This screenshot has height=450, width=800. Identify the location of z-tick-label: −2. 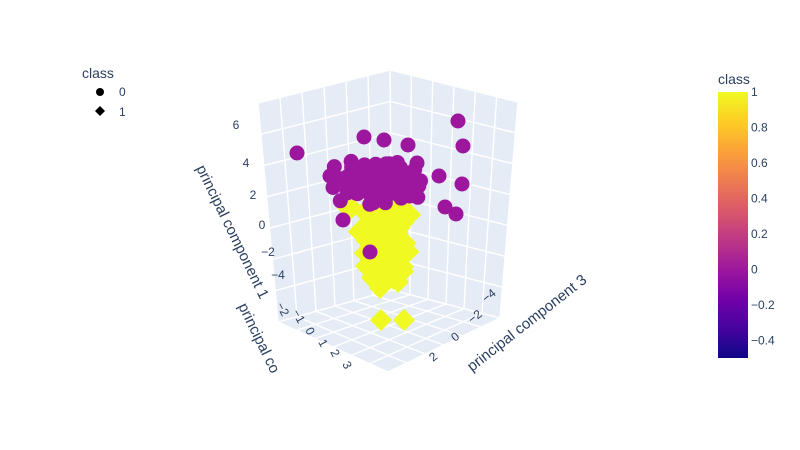
(268, 252).